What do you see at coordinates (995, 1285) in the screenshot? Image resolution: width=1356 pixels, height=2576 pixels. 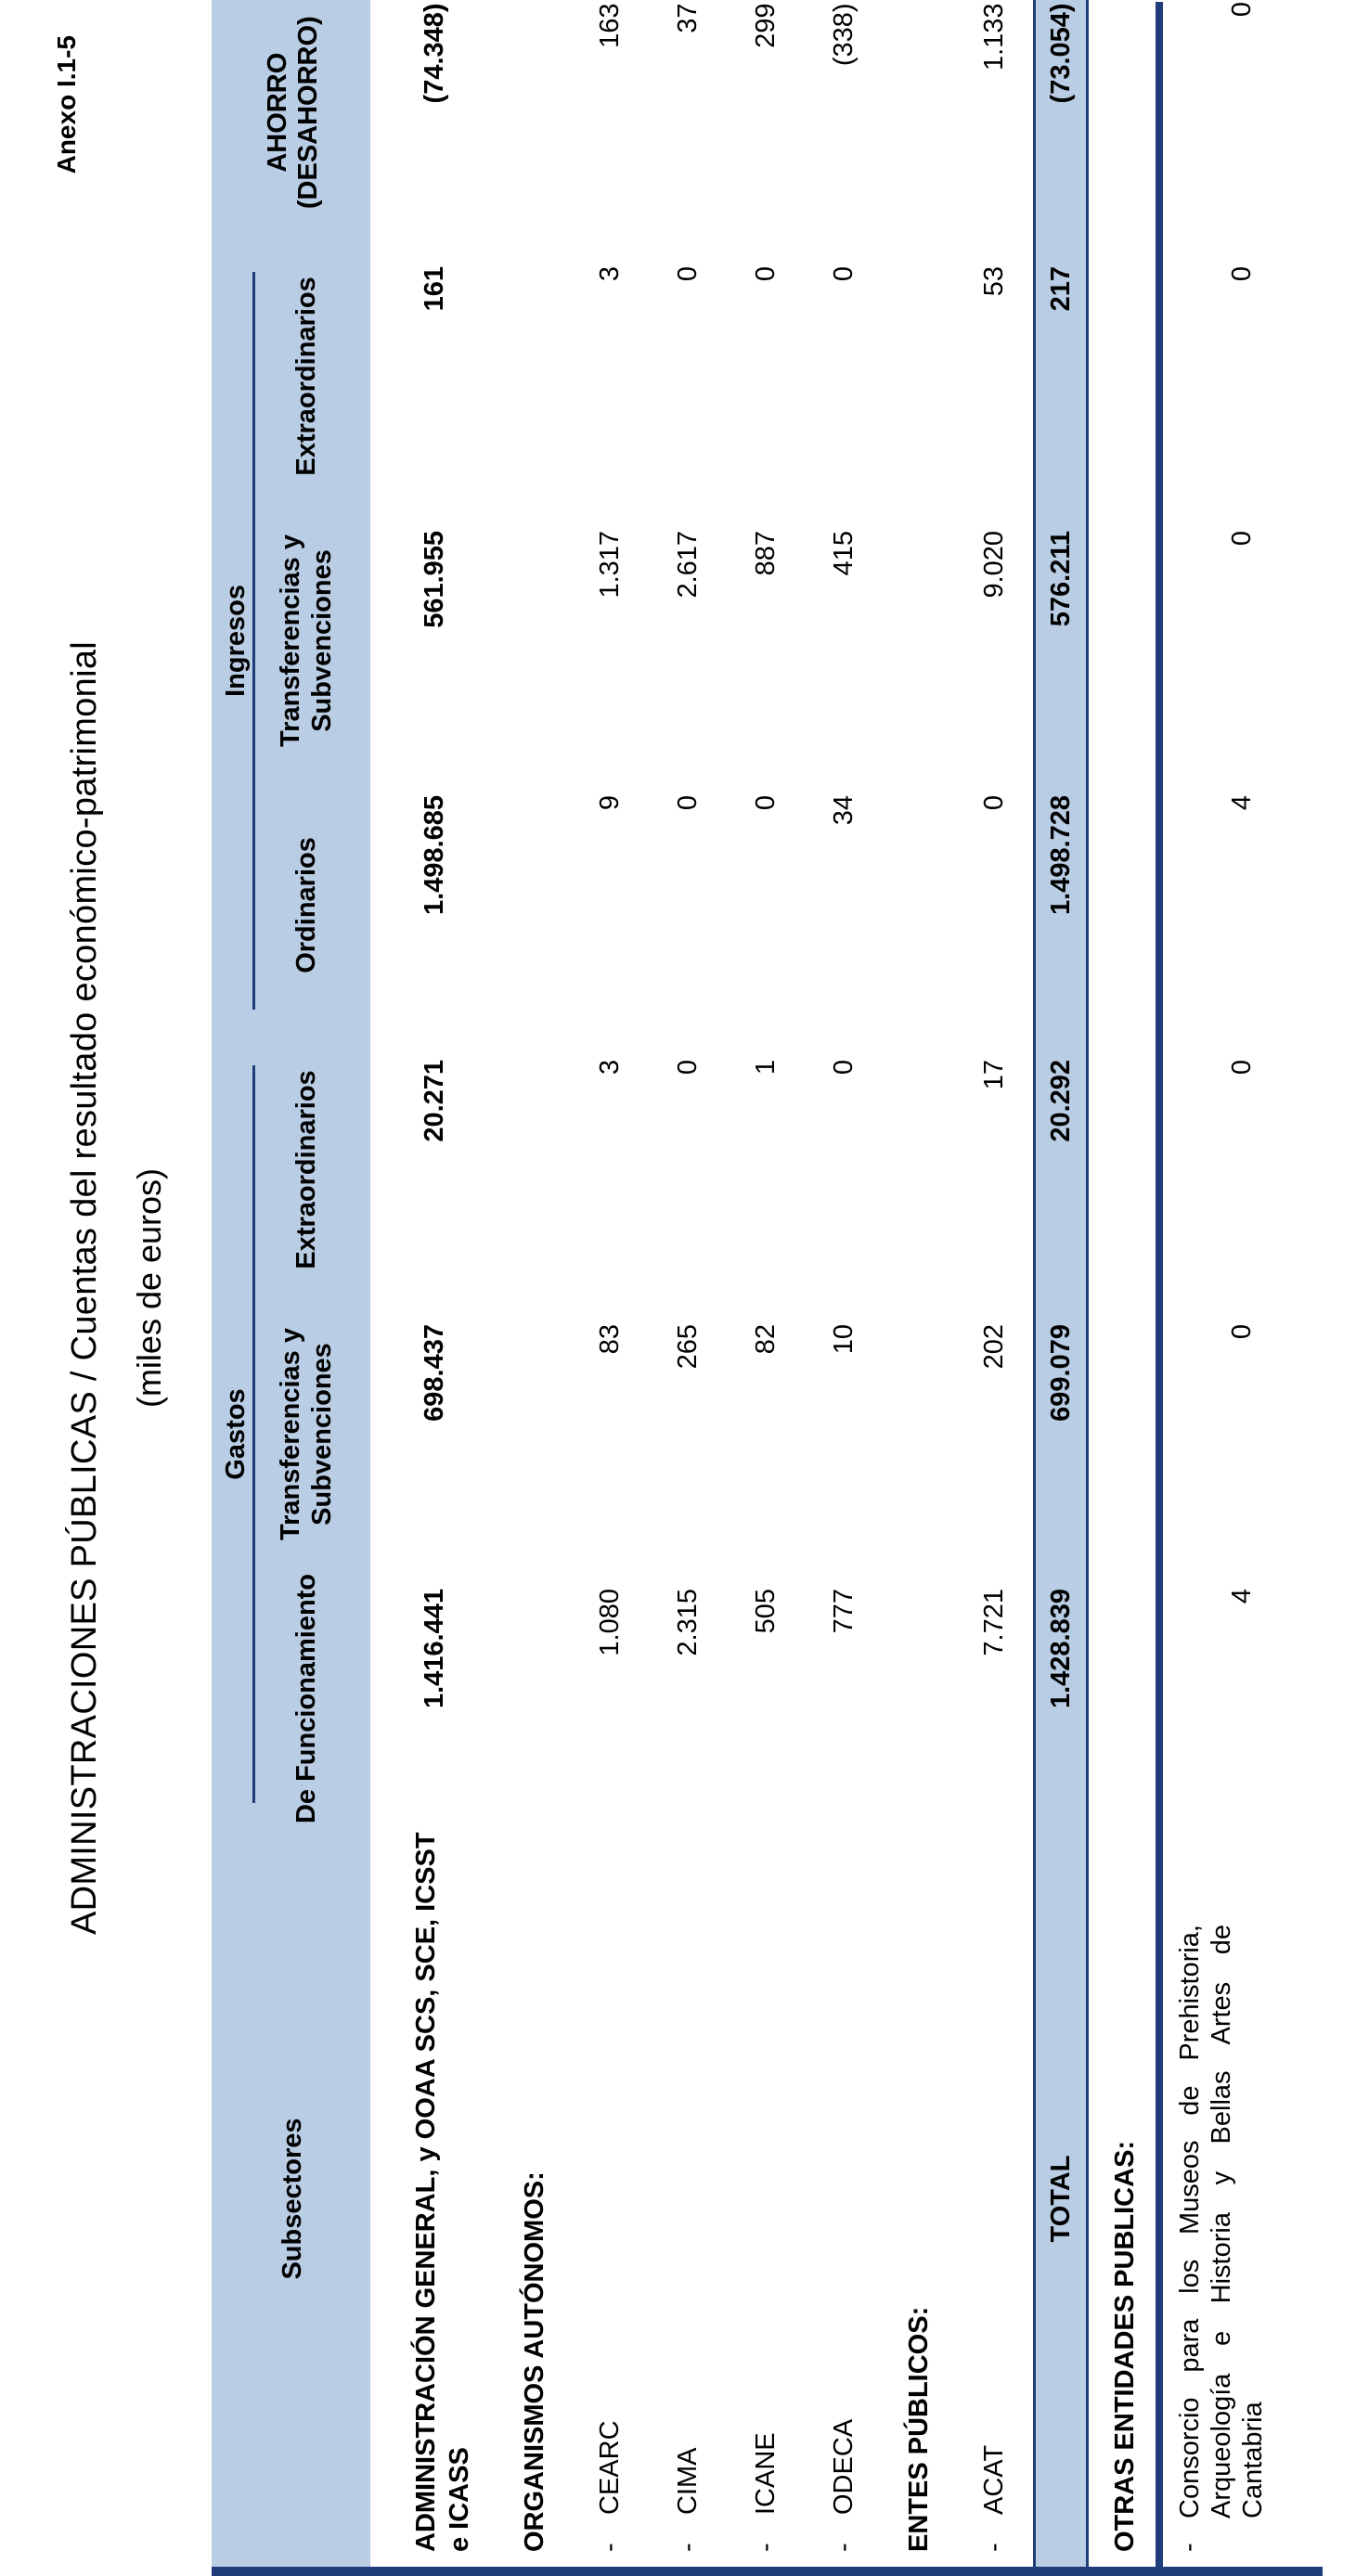 I see `table-row: - ACAT 7.721 202 17 0 9.020 53 1.133` at bounding box center [995, 1285].